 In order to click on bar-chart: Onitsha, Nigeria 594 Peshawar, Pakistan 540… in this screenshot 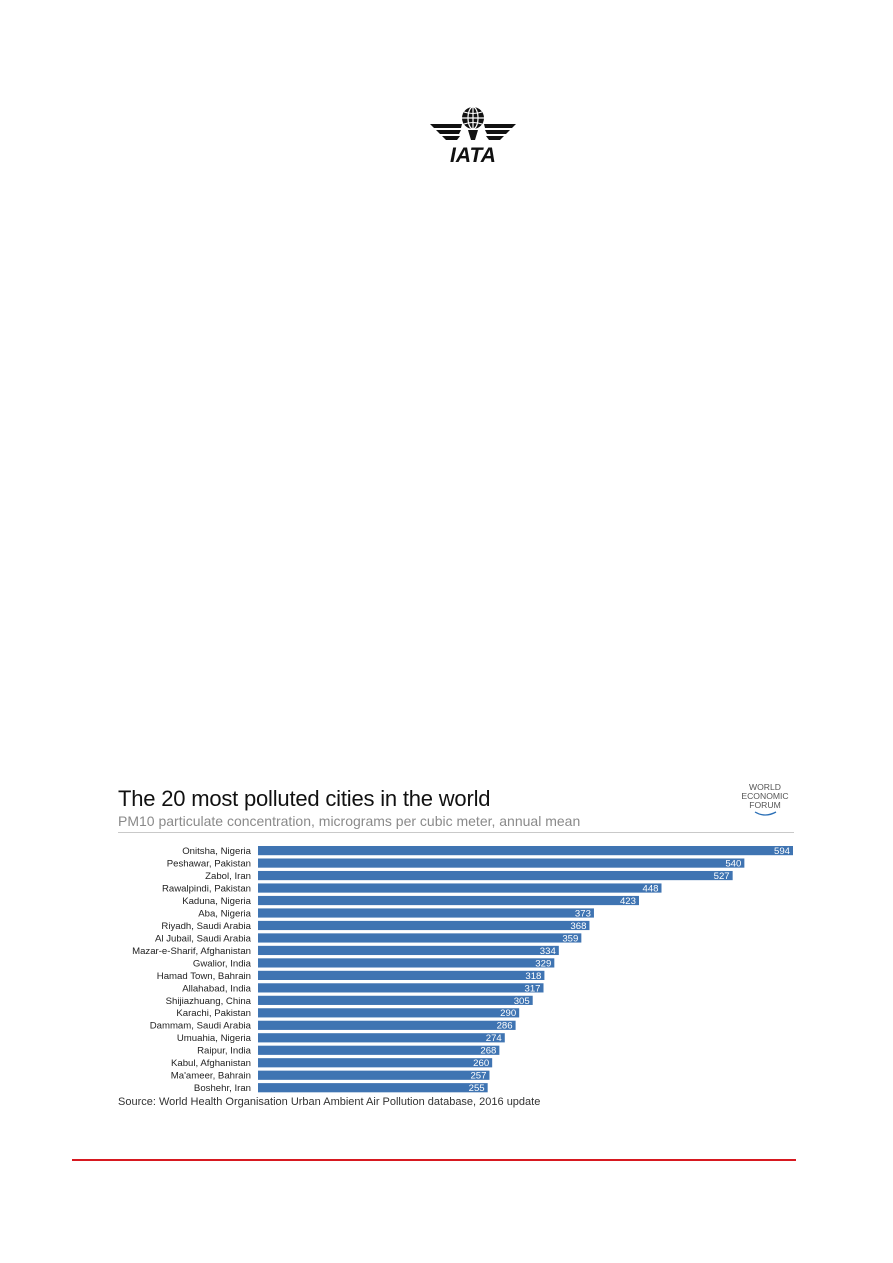, I will do `click(462, 970)`.